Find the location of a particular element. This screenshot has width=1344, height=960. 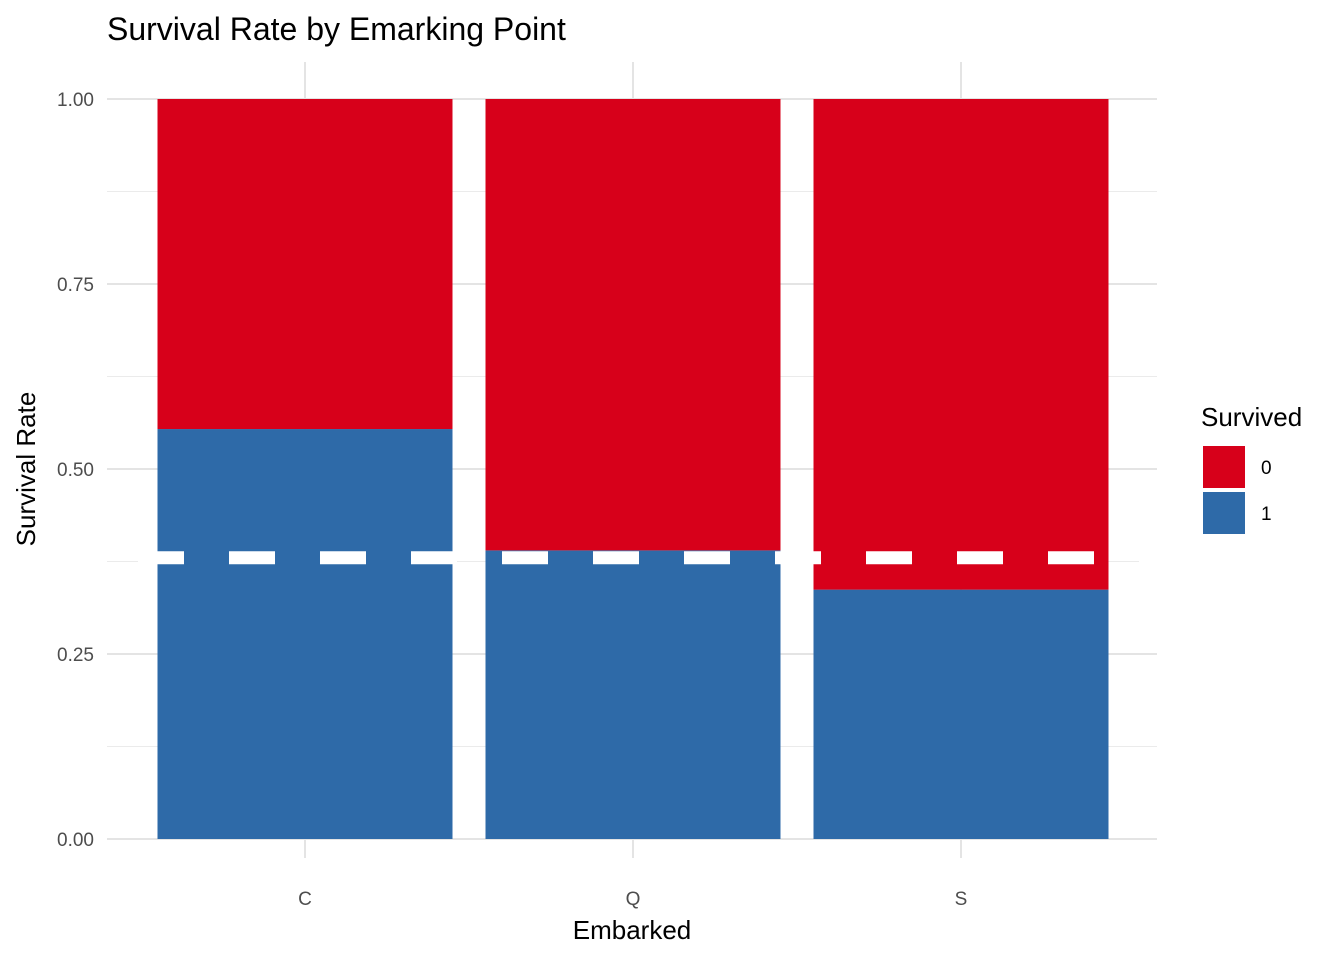

y-axis-title: Survival Rate is located at coordinates (26, 469).